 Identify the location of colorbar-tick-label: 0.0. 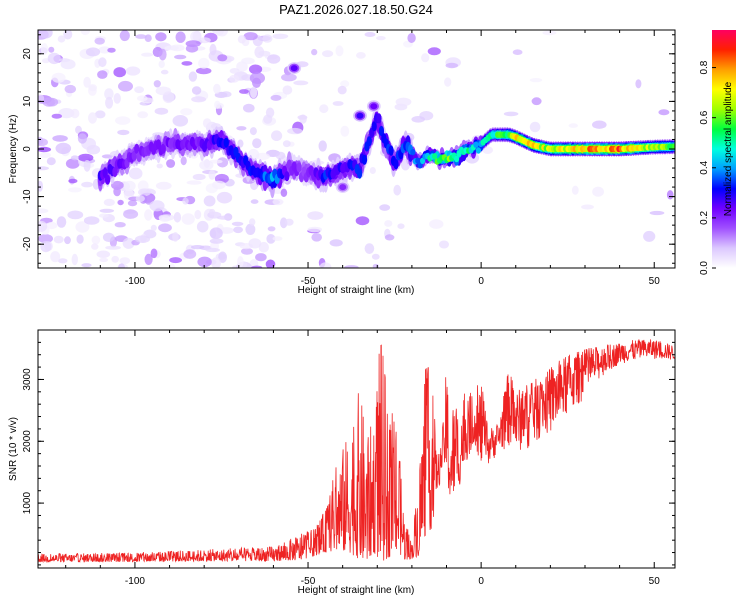
(704, 268).